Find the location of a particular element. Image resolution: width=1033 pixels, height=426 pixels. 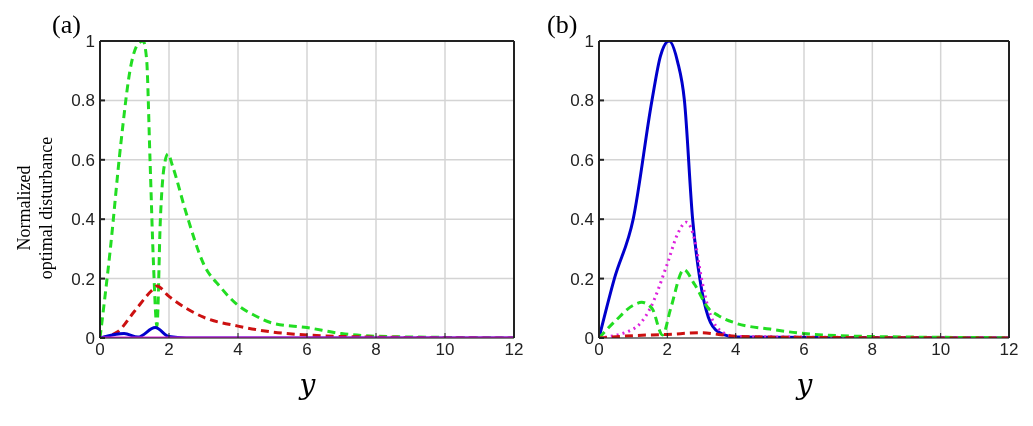

y-axis-title: Normalized optimal disturbance is located at coordinates (35, 208).